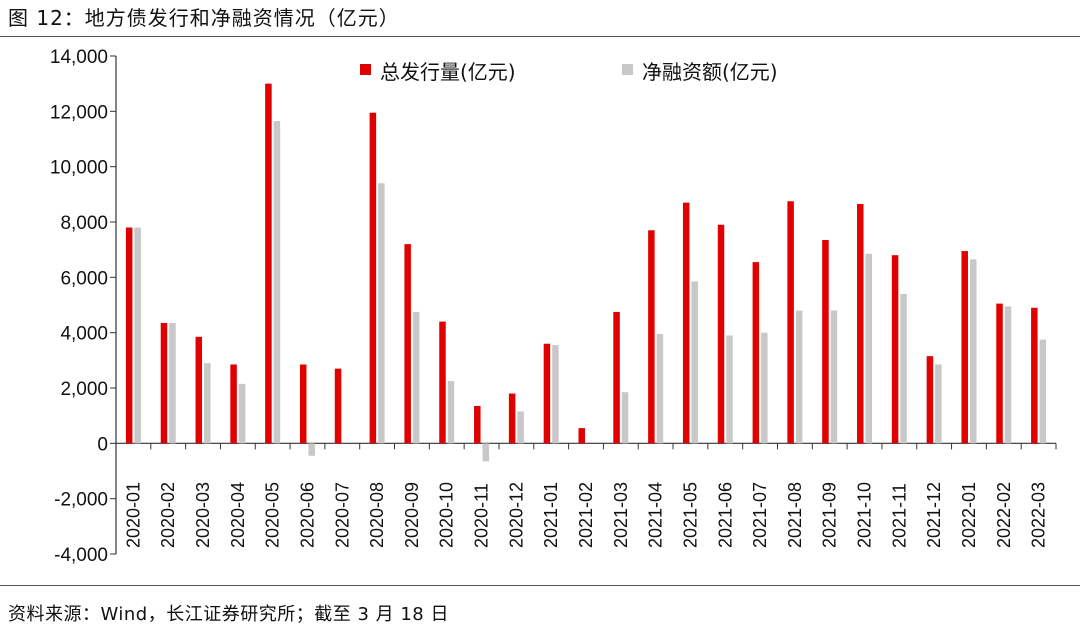 The width and height of the screenshot is (1080, 635). Describe the element at coordinates (516, 515) in the screenshot. I see `x-tick-label: 2020-12` at that location.